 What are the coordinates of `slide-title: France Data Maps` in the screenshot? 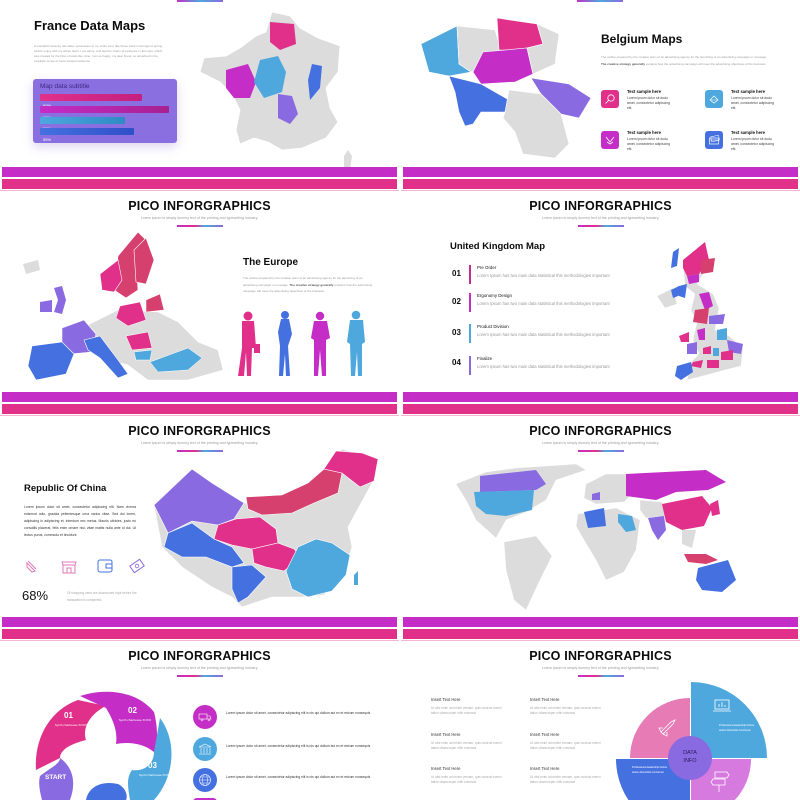 It's located at (90, 25).